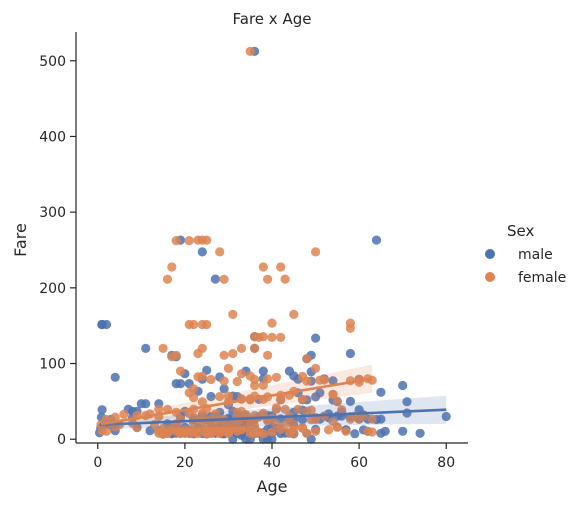  I want to click on x-tick-label: 0, so click(97, 463).